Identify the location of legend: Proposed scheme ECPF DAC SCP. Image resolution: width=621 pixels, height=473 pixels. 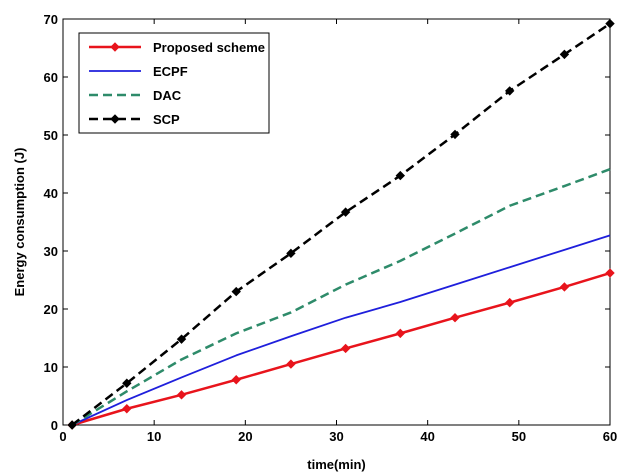
(174, 83).